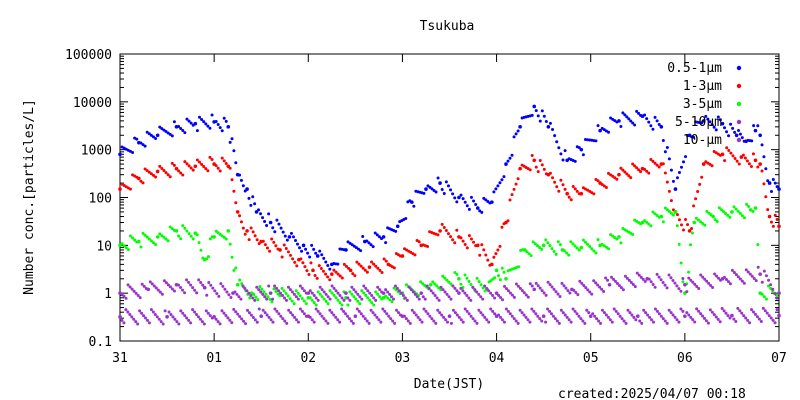 The width and height of the screenshot is (800, 400). Describe the element at coordinates (308, 358) in the screenshot. I see `x-tick-label: 02` at that location.